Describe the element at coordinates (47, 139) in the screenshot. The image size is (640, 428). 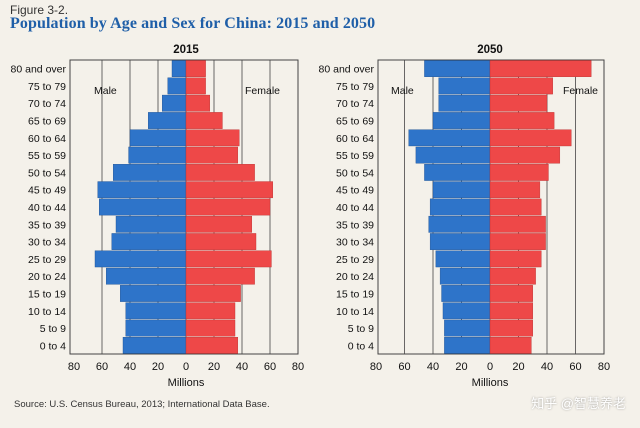
I see `category-label: 60 to 64` at that location.